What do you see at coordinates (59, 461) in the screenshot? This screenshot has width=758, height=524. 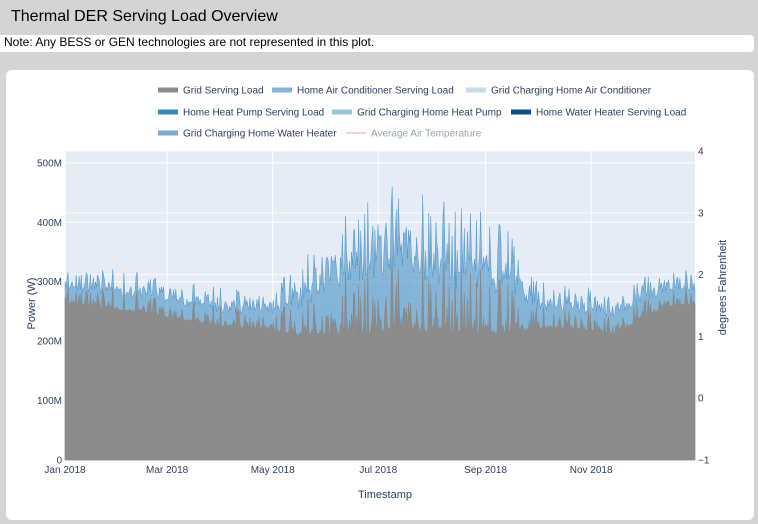 I see `y-tick-label: 0` at bounding box center [59, 461].